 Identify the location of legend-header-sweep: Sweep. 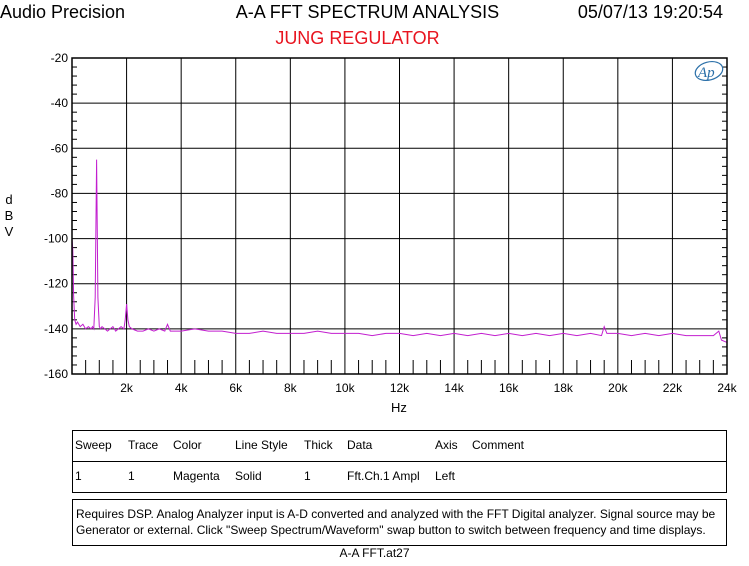
(93, 445).